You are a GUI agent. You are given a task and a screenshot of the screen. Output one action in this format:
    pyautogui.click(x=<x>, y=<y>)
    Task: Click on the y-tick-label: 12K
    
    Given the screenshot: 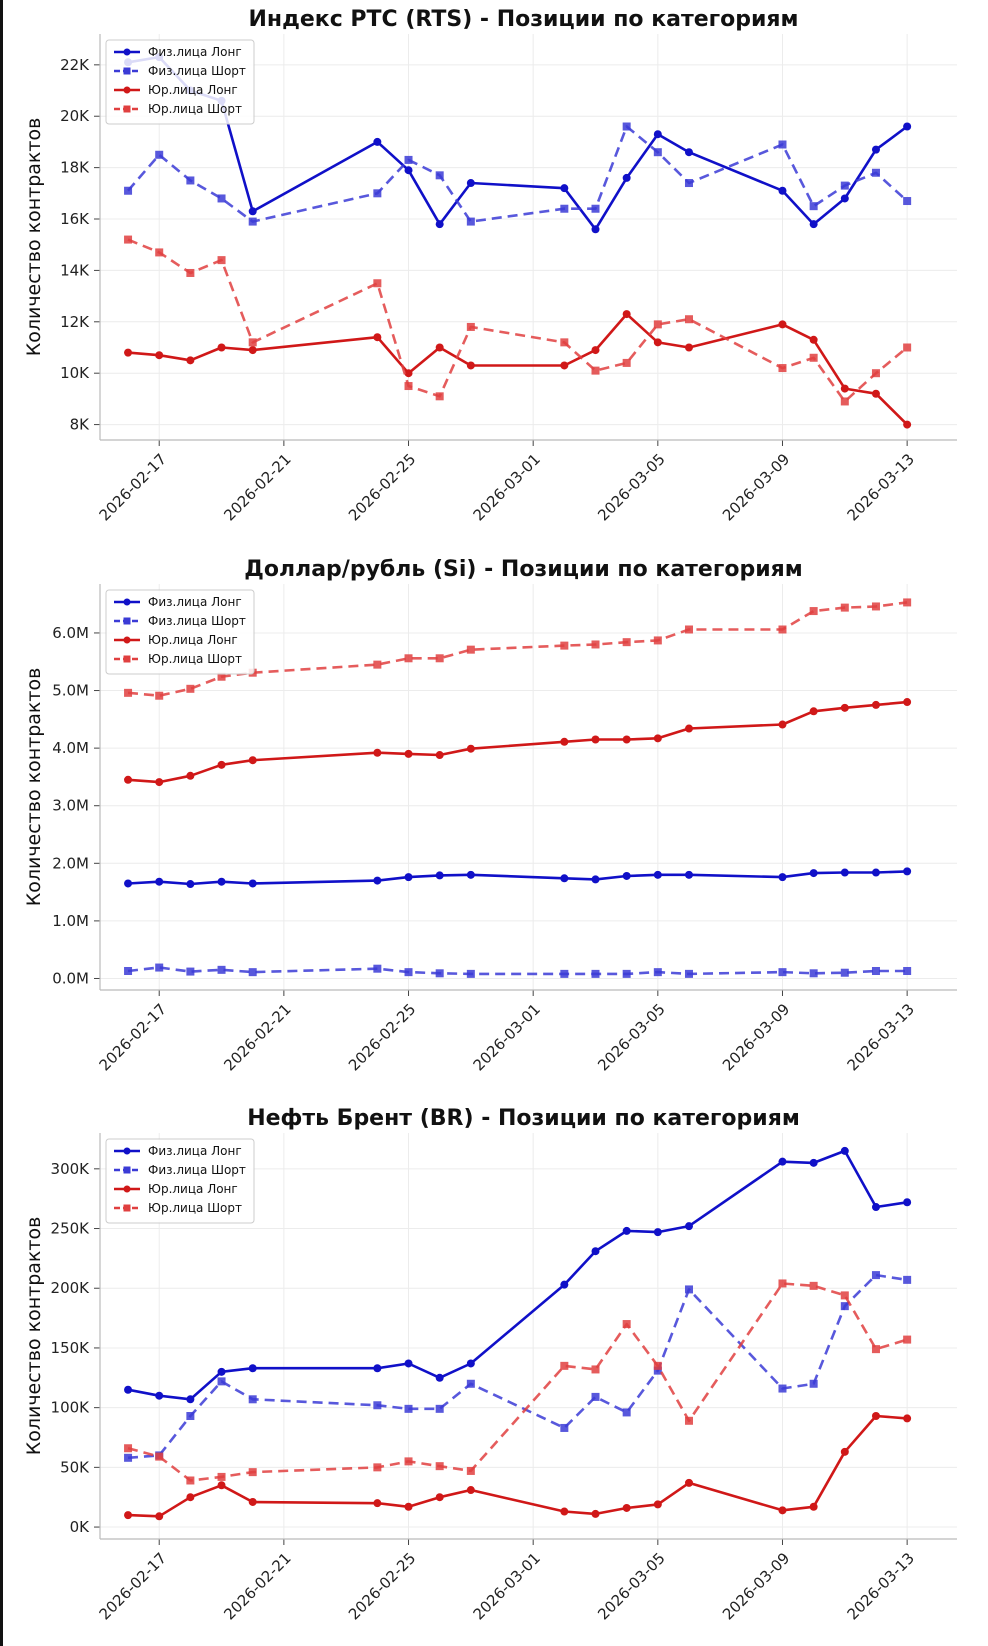 What is the action you would take?
    pyautogui.click(x=75, y=322)
    